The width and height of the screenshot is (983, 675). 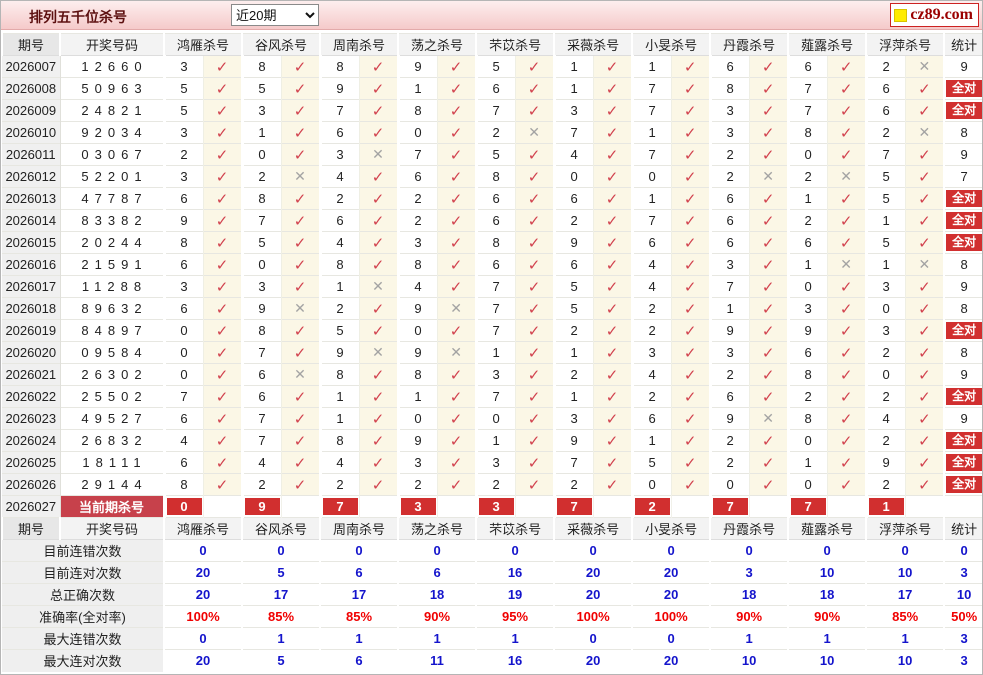 I want to click on winning-numbers-cell: 47787, so click(x=112, y=198).